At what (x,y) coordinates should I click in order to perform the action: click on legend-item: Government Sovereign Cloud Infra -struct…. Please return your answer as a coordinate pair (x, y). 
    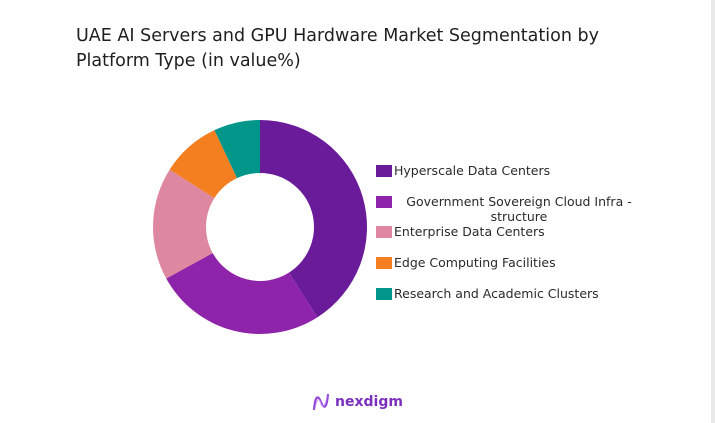
    Looking at the image, I should click on (510, 209).